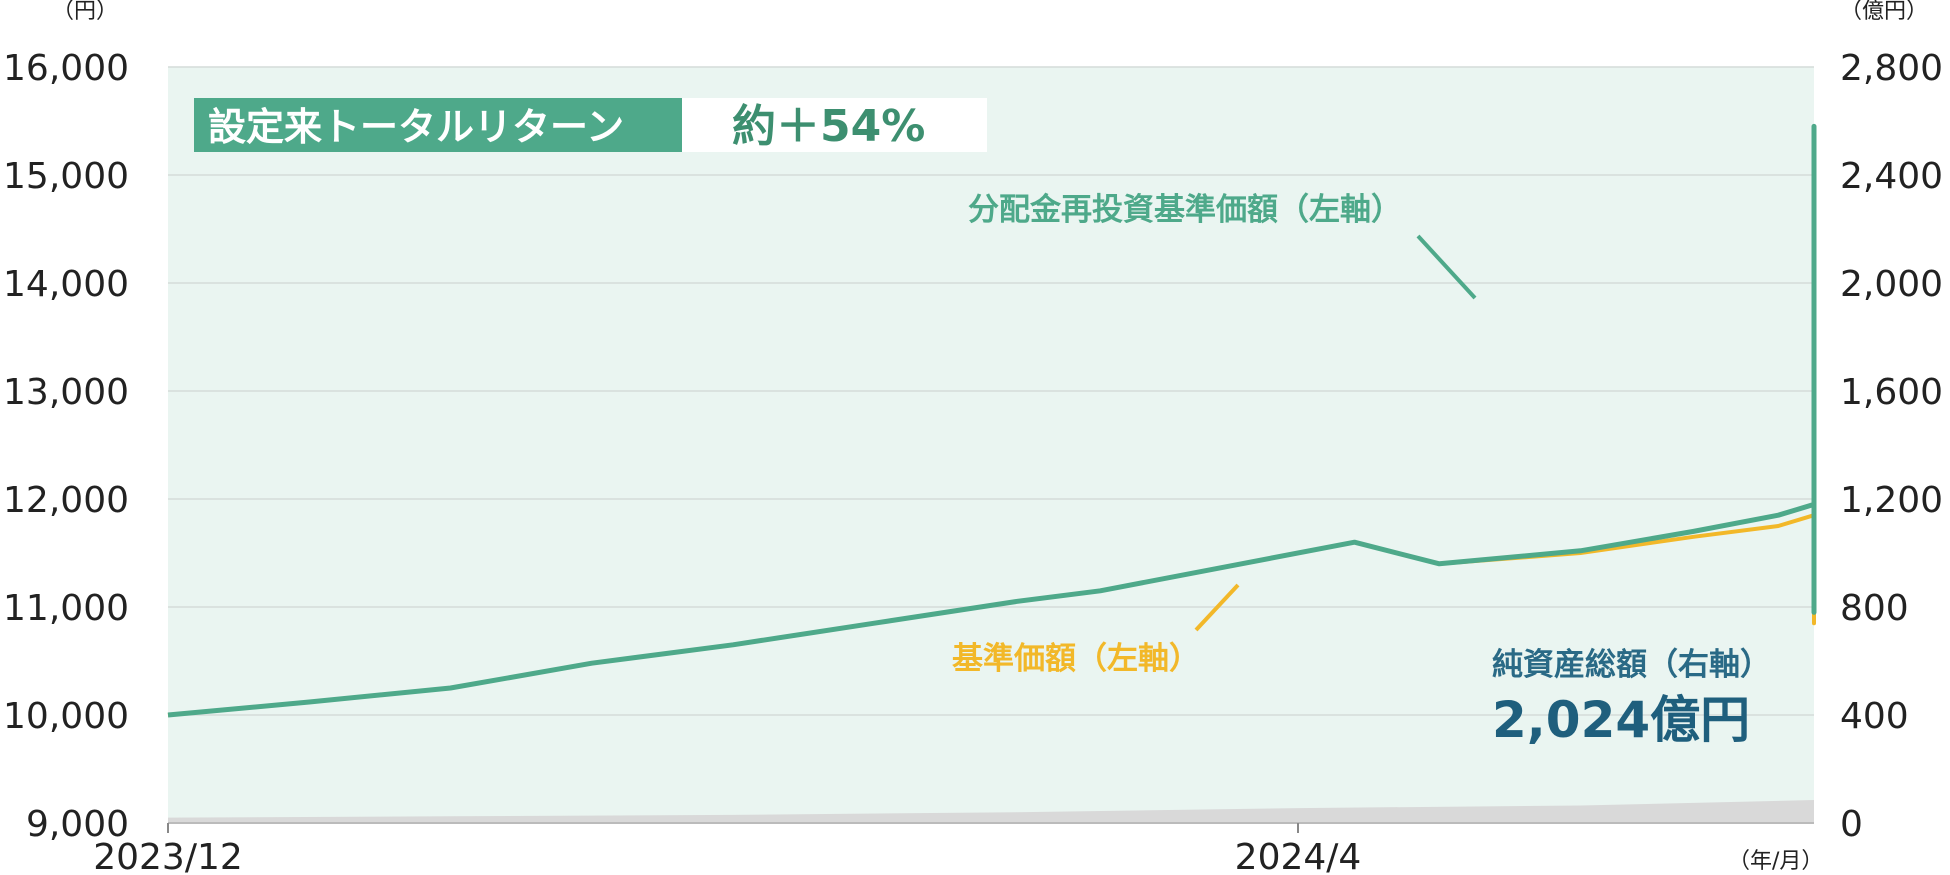  What do you see at coordinates (1884, 12) in the screenshot?
I see `right-axis-unit: （億円）` at bounding box center [1884, 12].